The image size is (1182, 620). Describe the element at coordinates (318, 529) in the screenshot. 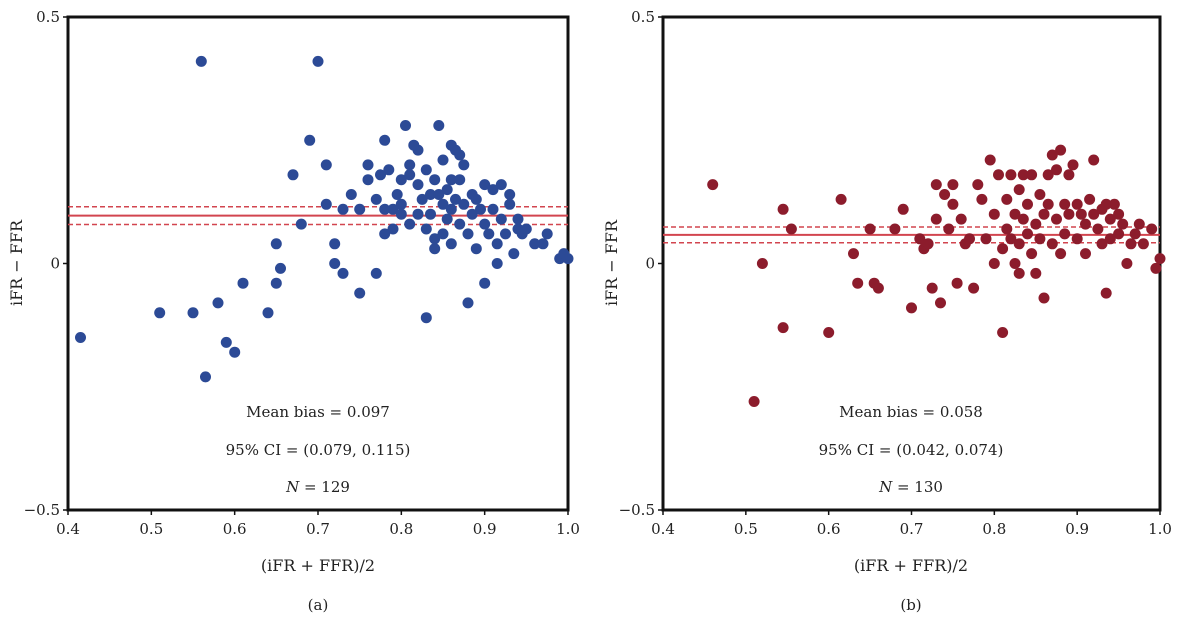

I see `x-tick-label: 0.7` at that location.